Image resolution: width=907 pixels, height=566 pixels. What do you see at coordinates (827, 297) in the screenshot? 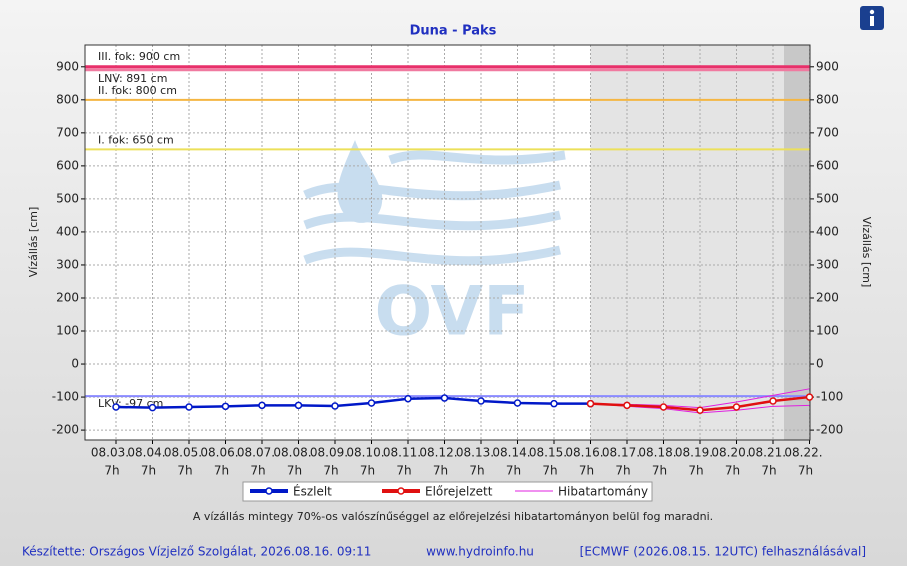
I see `y2-tick-label: 200` at bounding box center [827, 297].